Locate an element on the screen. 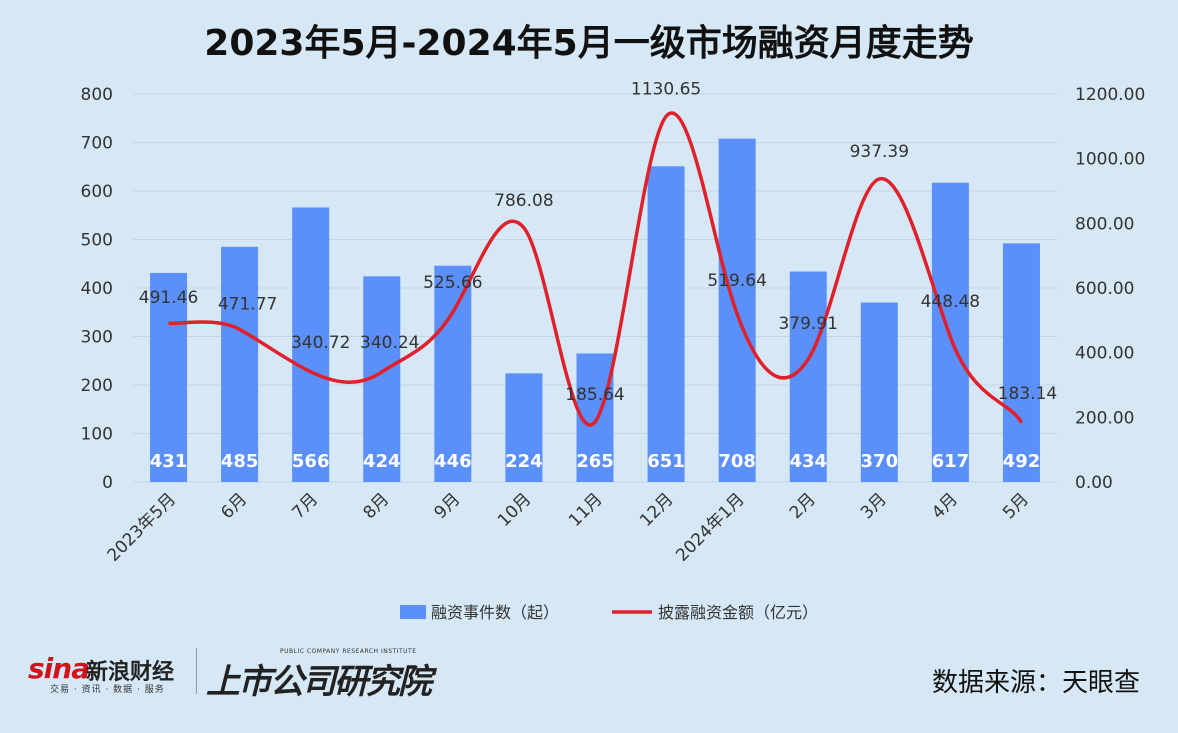  y-right-tick-label: 600.00 is located at coordinates (1104, 289).